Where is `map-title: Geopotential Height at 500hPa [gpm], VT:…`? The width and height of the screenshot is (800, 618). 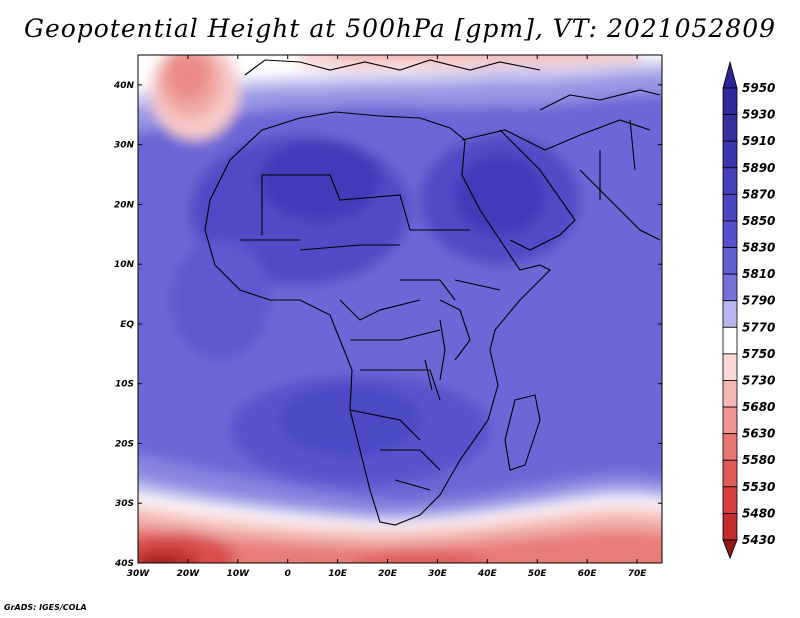
map-title: Geopotential Height at 500hPa [gpm], VT:… is located at coordinates (400, 28).